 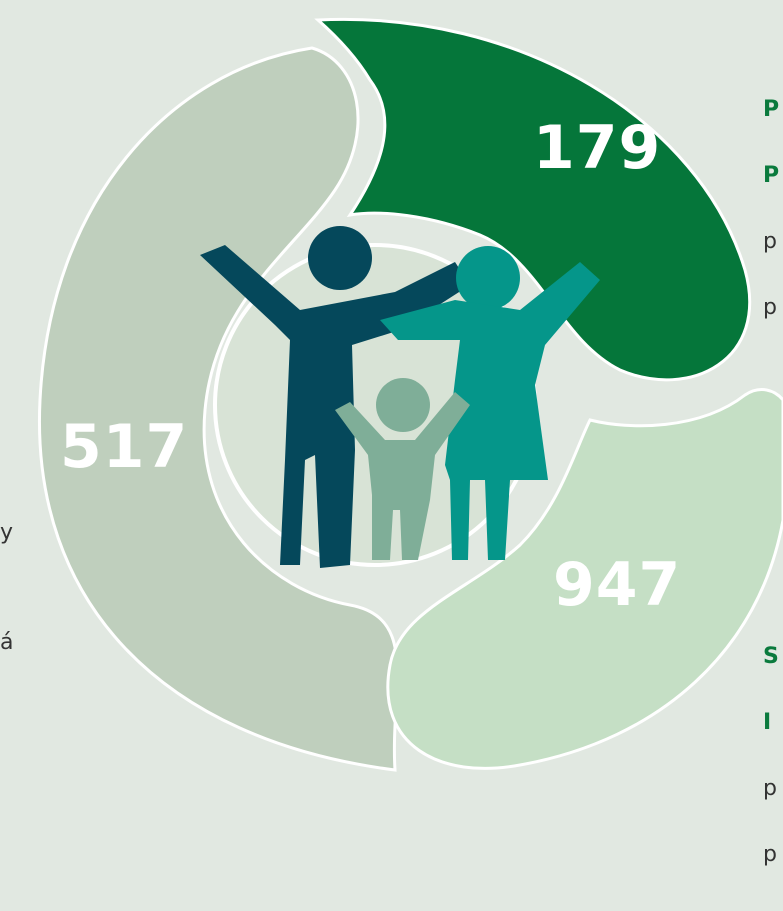 I want to click on child-figure, so click(x=402, y=469).